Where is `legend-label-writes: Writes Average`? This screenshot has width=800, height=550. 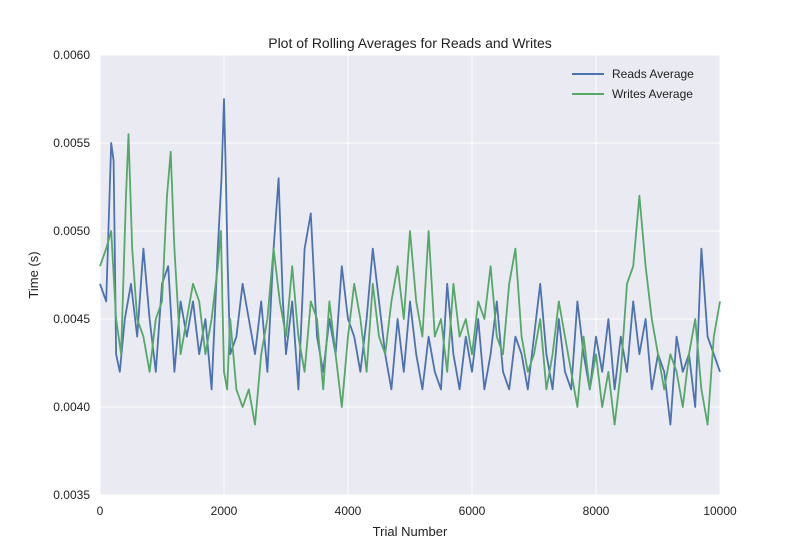
legend-label-writes: Writes Average is located at coordinates (652, 94).